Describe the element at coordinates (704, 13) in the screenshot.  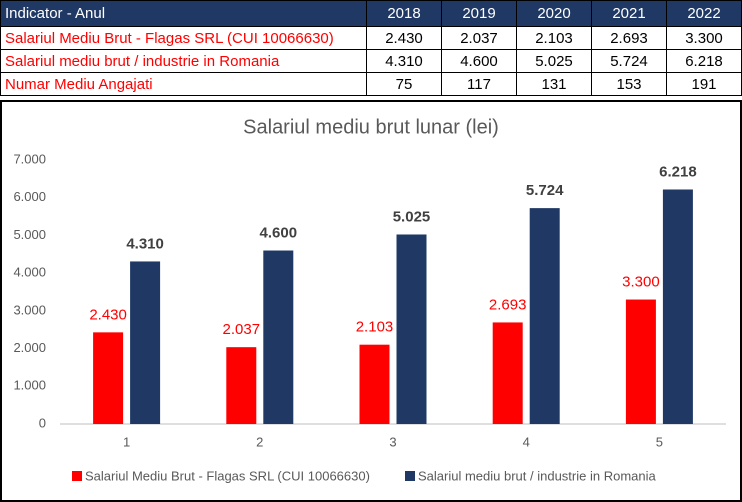
I see `header-cell: 2022` at that location.